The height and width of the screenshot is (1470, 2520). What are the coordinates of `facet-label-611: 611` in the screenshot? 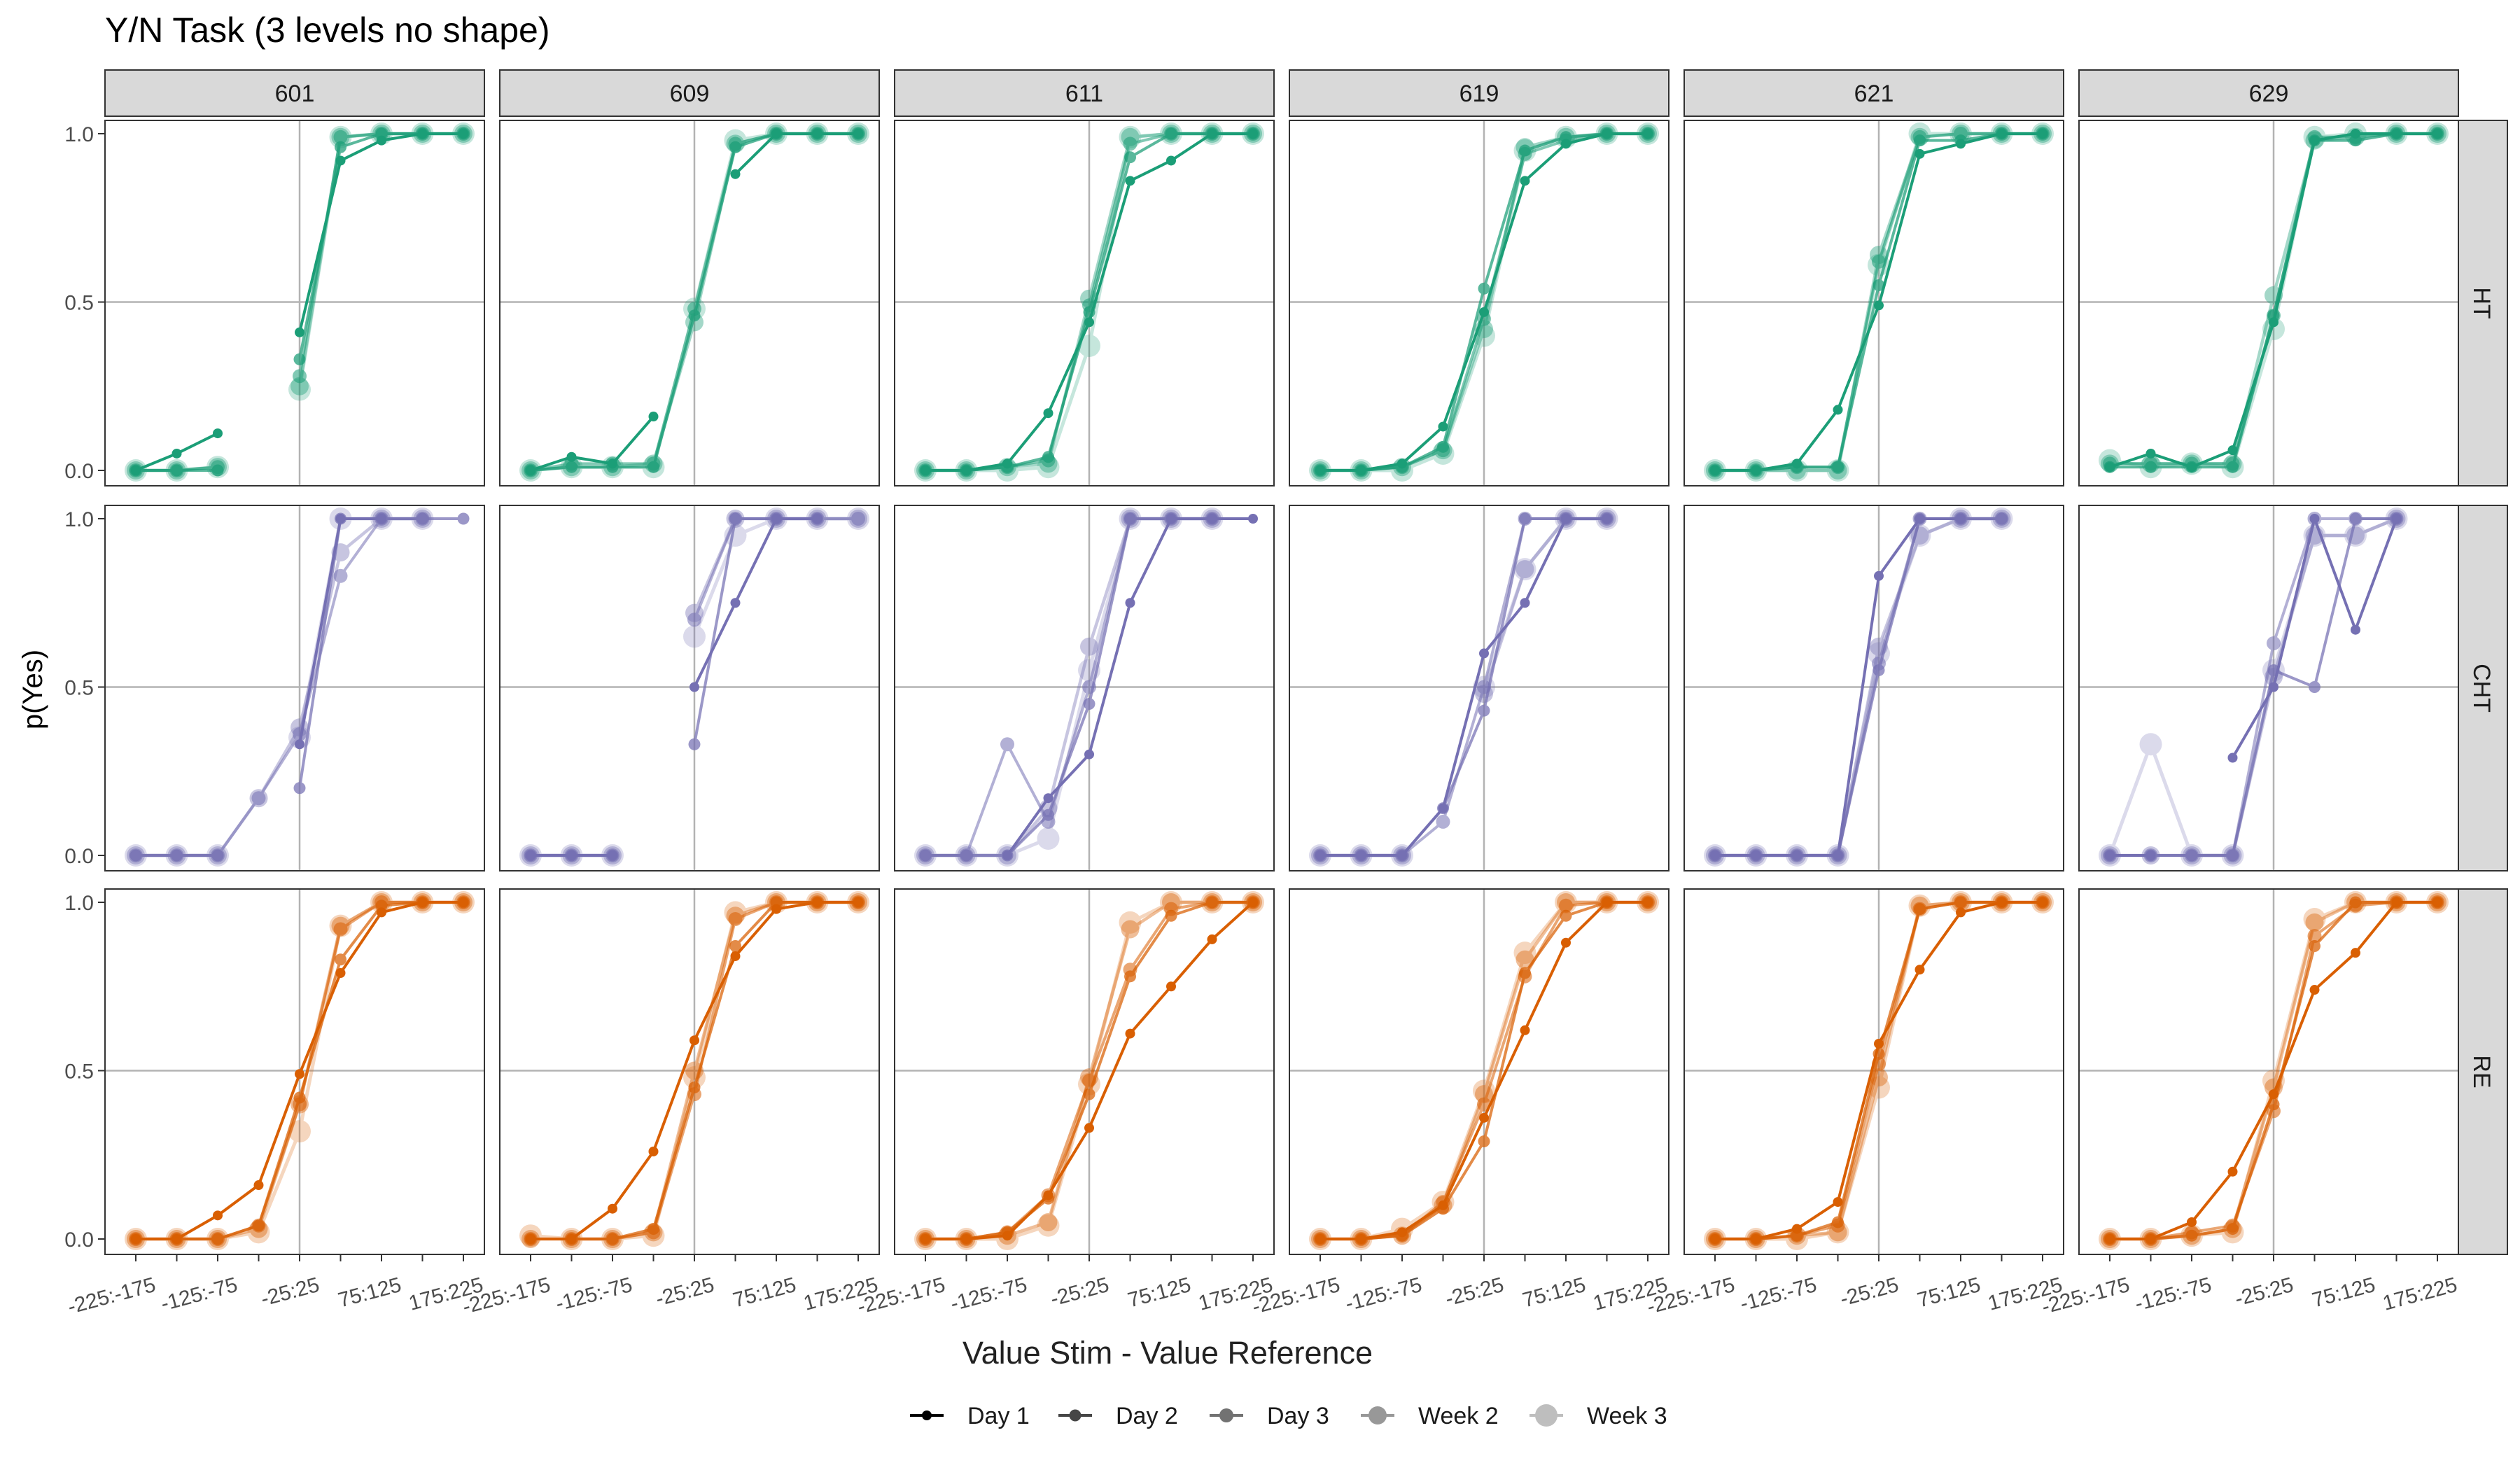 It's located at (1084, 93).